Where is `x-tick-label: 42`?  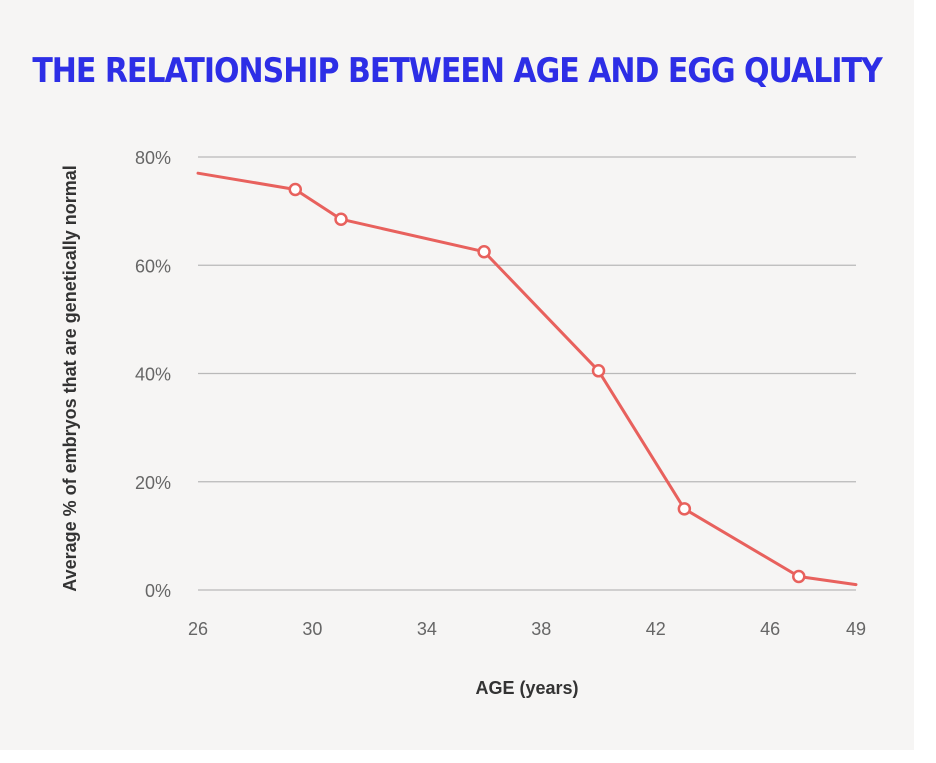 x-tick-label: 42 is located at coordinates (656, 629).